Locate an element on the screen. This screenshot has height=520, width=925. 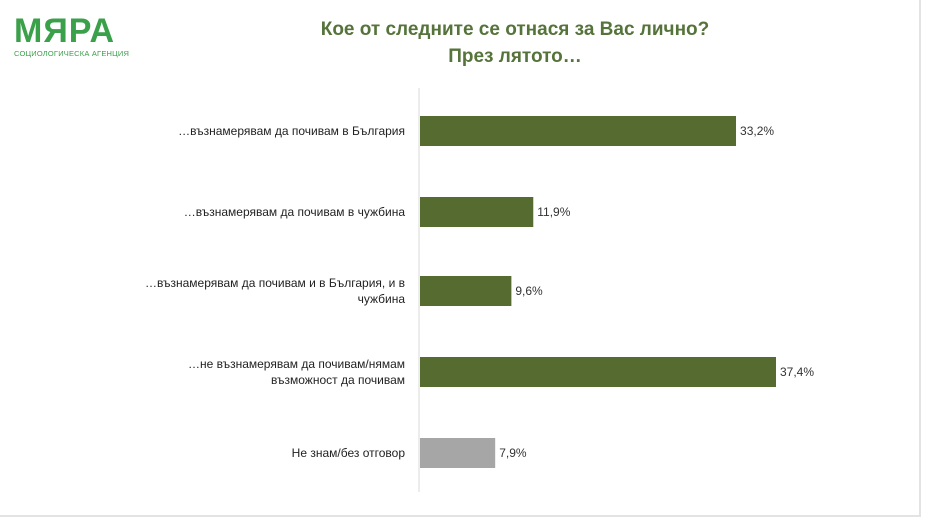
category-label: Не знам/без отговор is located at coordinates (349, 453).